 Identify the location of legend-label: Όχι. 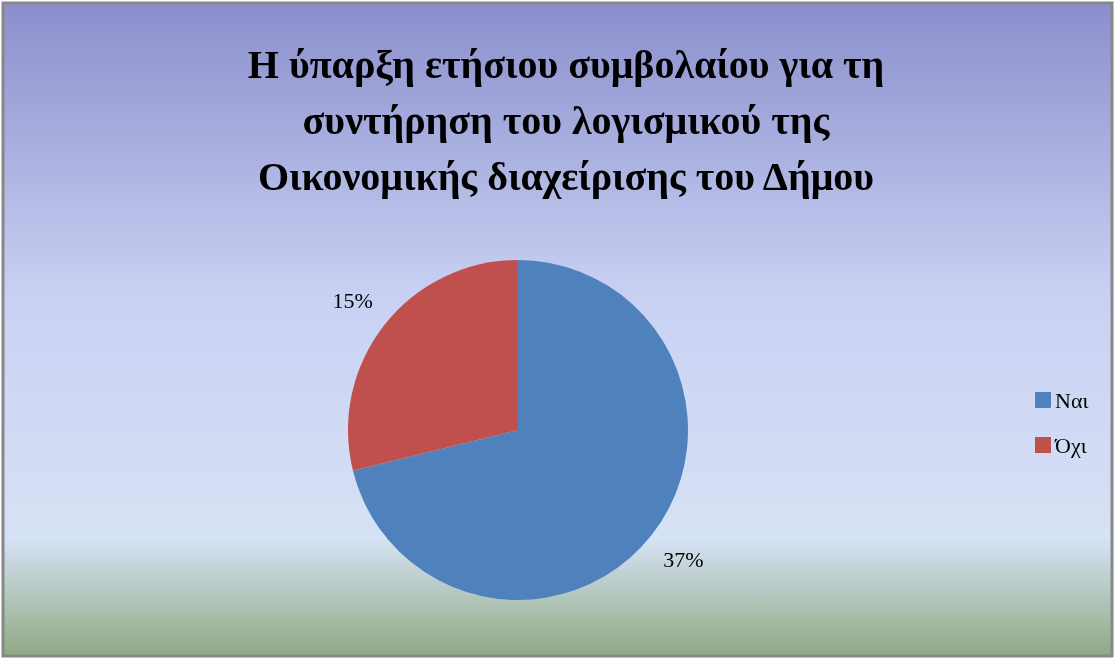
(1070, 445).